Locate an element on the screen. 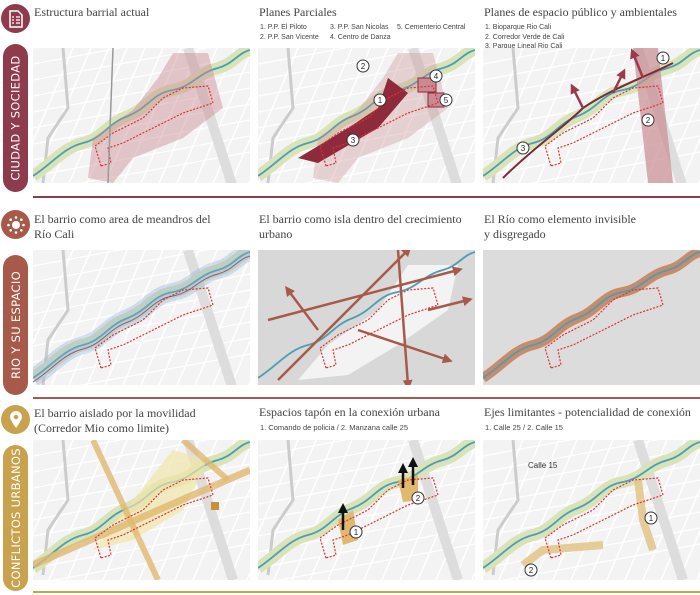 The image size is (700, 595). corredor-verde is located at coordinates (653, 115).